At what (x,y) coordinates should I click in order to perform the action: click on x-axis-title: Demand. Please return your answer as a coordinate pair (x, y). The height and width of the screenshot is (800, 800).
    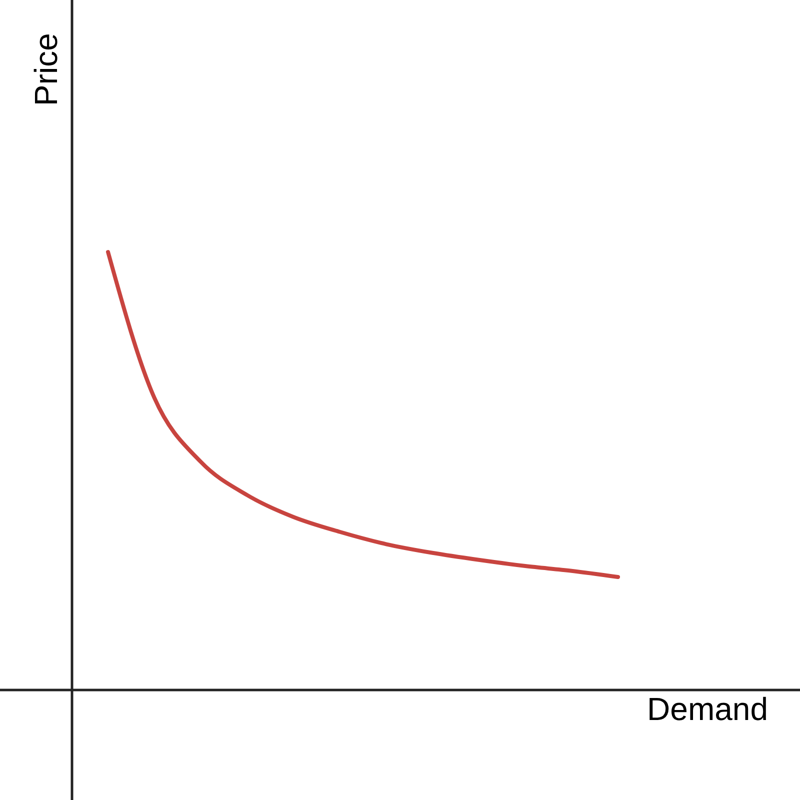
    Looking at the image, I should click on (707, 709).